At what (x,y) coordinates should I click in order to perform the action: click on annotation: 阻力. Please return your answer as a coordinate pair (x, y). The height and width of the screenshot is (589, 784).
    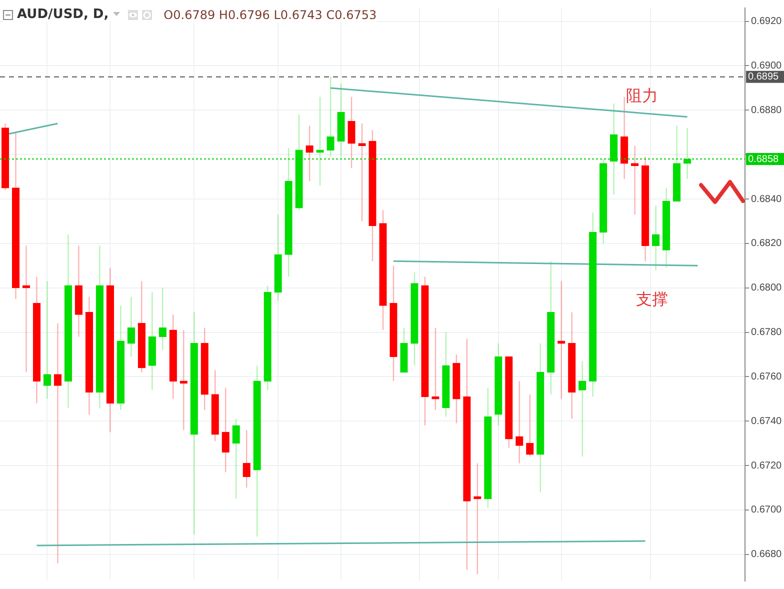
    Looking at the image, I should click on (642, 95).